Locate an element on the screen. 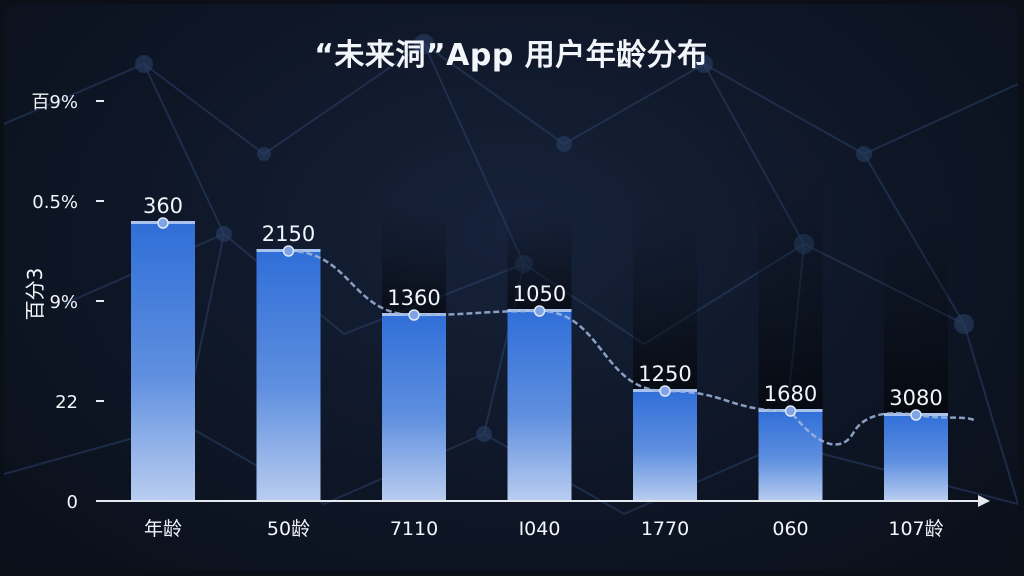  x-axis-arrow is located at coordinates (984, 501).